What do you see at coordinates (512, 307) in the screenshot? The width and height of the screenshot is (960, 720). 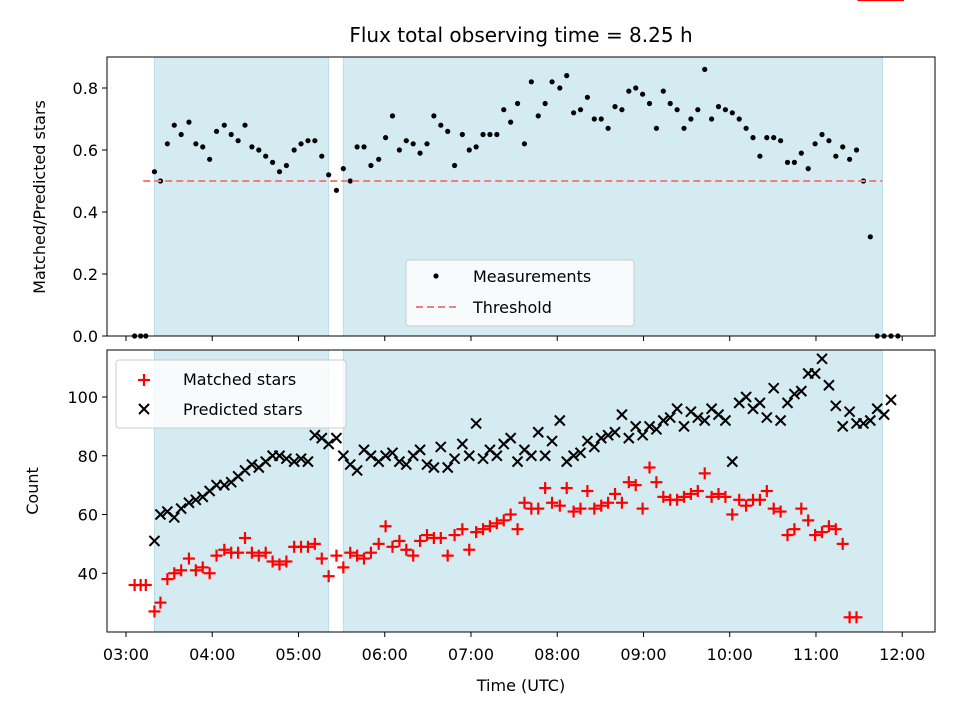 I see `legend-label-threshold: Threshold` at bounding box center [512, 307].